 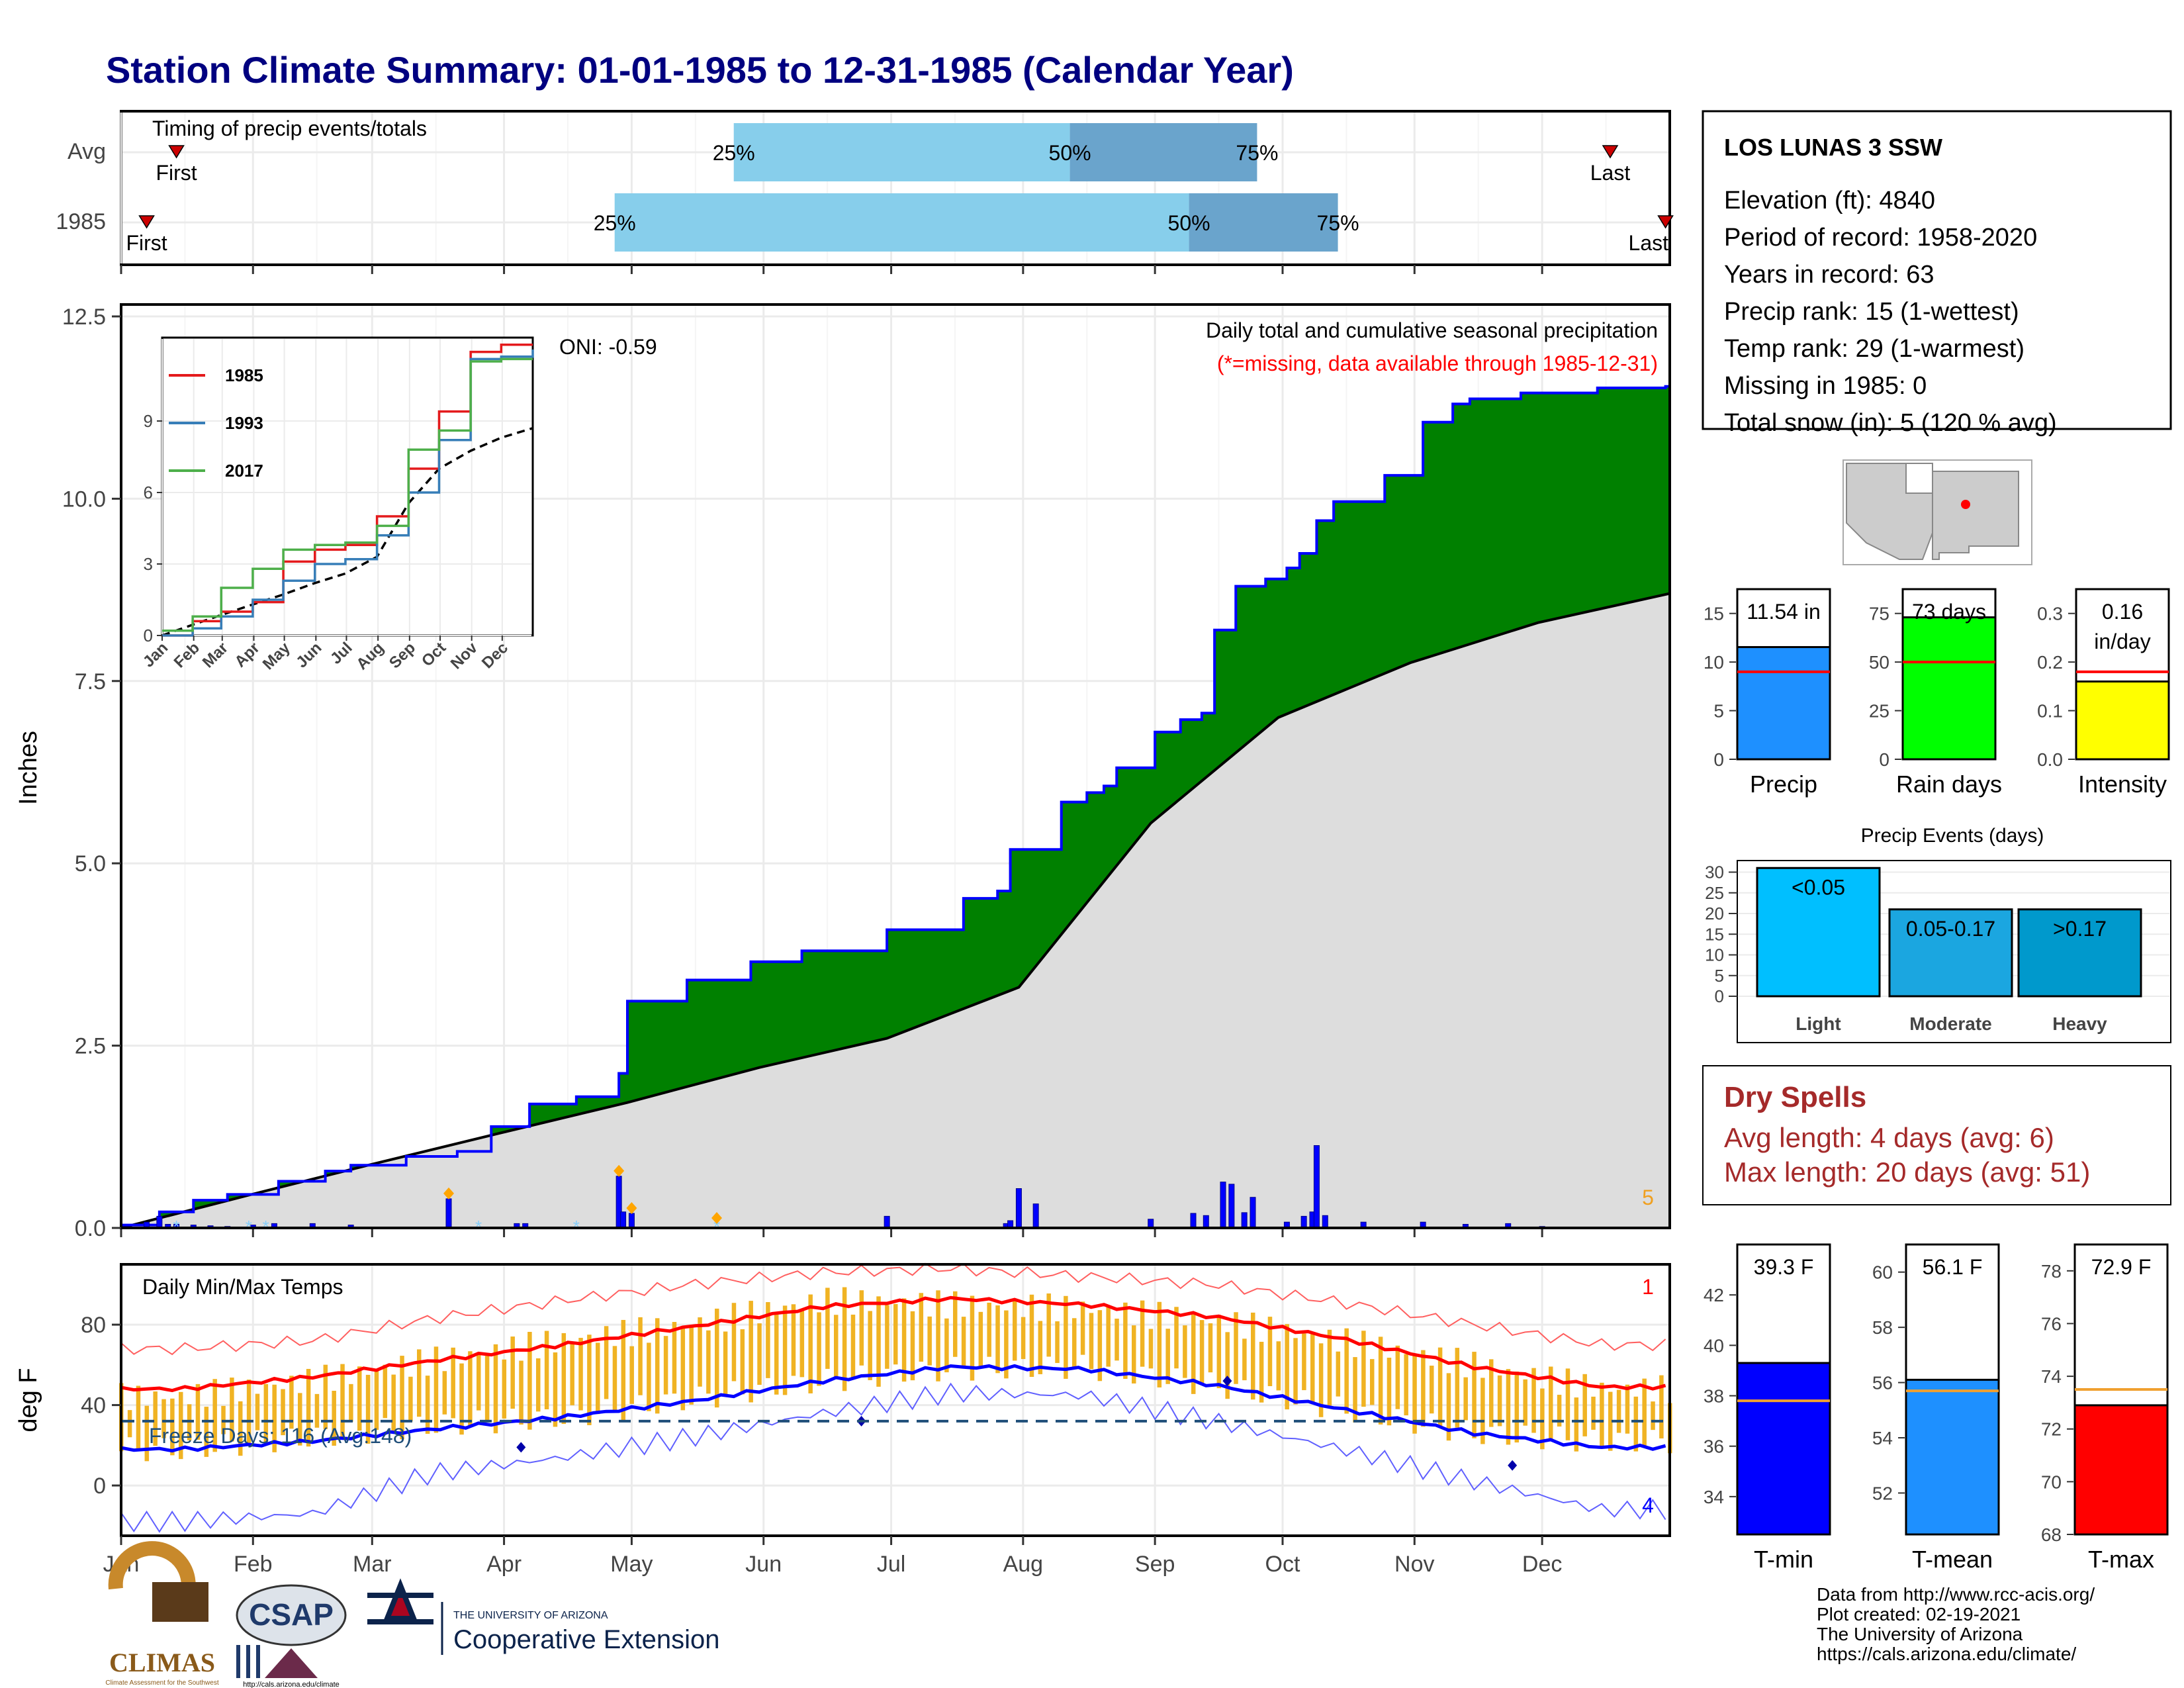 What do you see at coordinates (893, 1344) in the screenshot?
I see `avg-max-line` at bounding box center [893, 1344].